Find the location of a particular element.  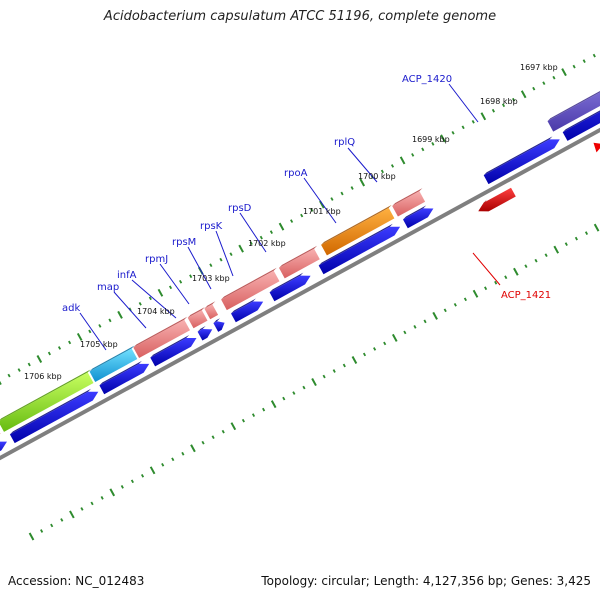

kbp-label: 1704 kbp is located at coordinates (156, 311).